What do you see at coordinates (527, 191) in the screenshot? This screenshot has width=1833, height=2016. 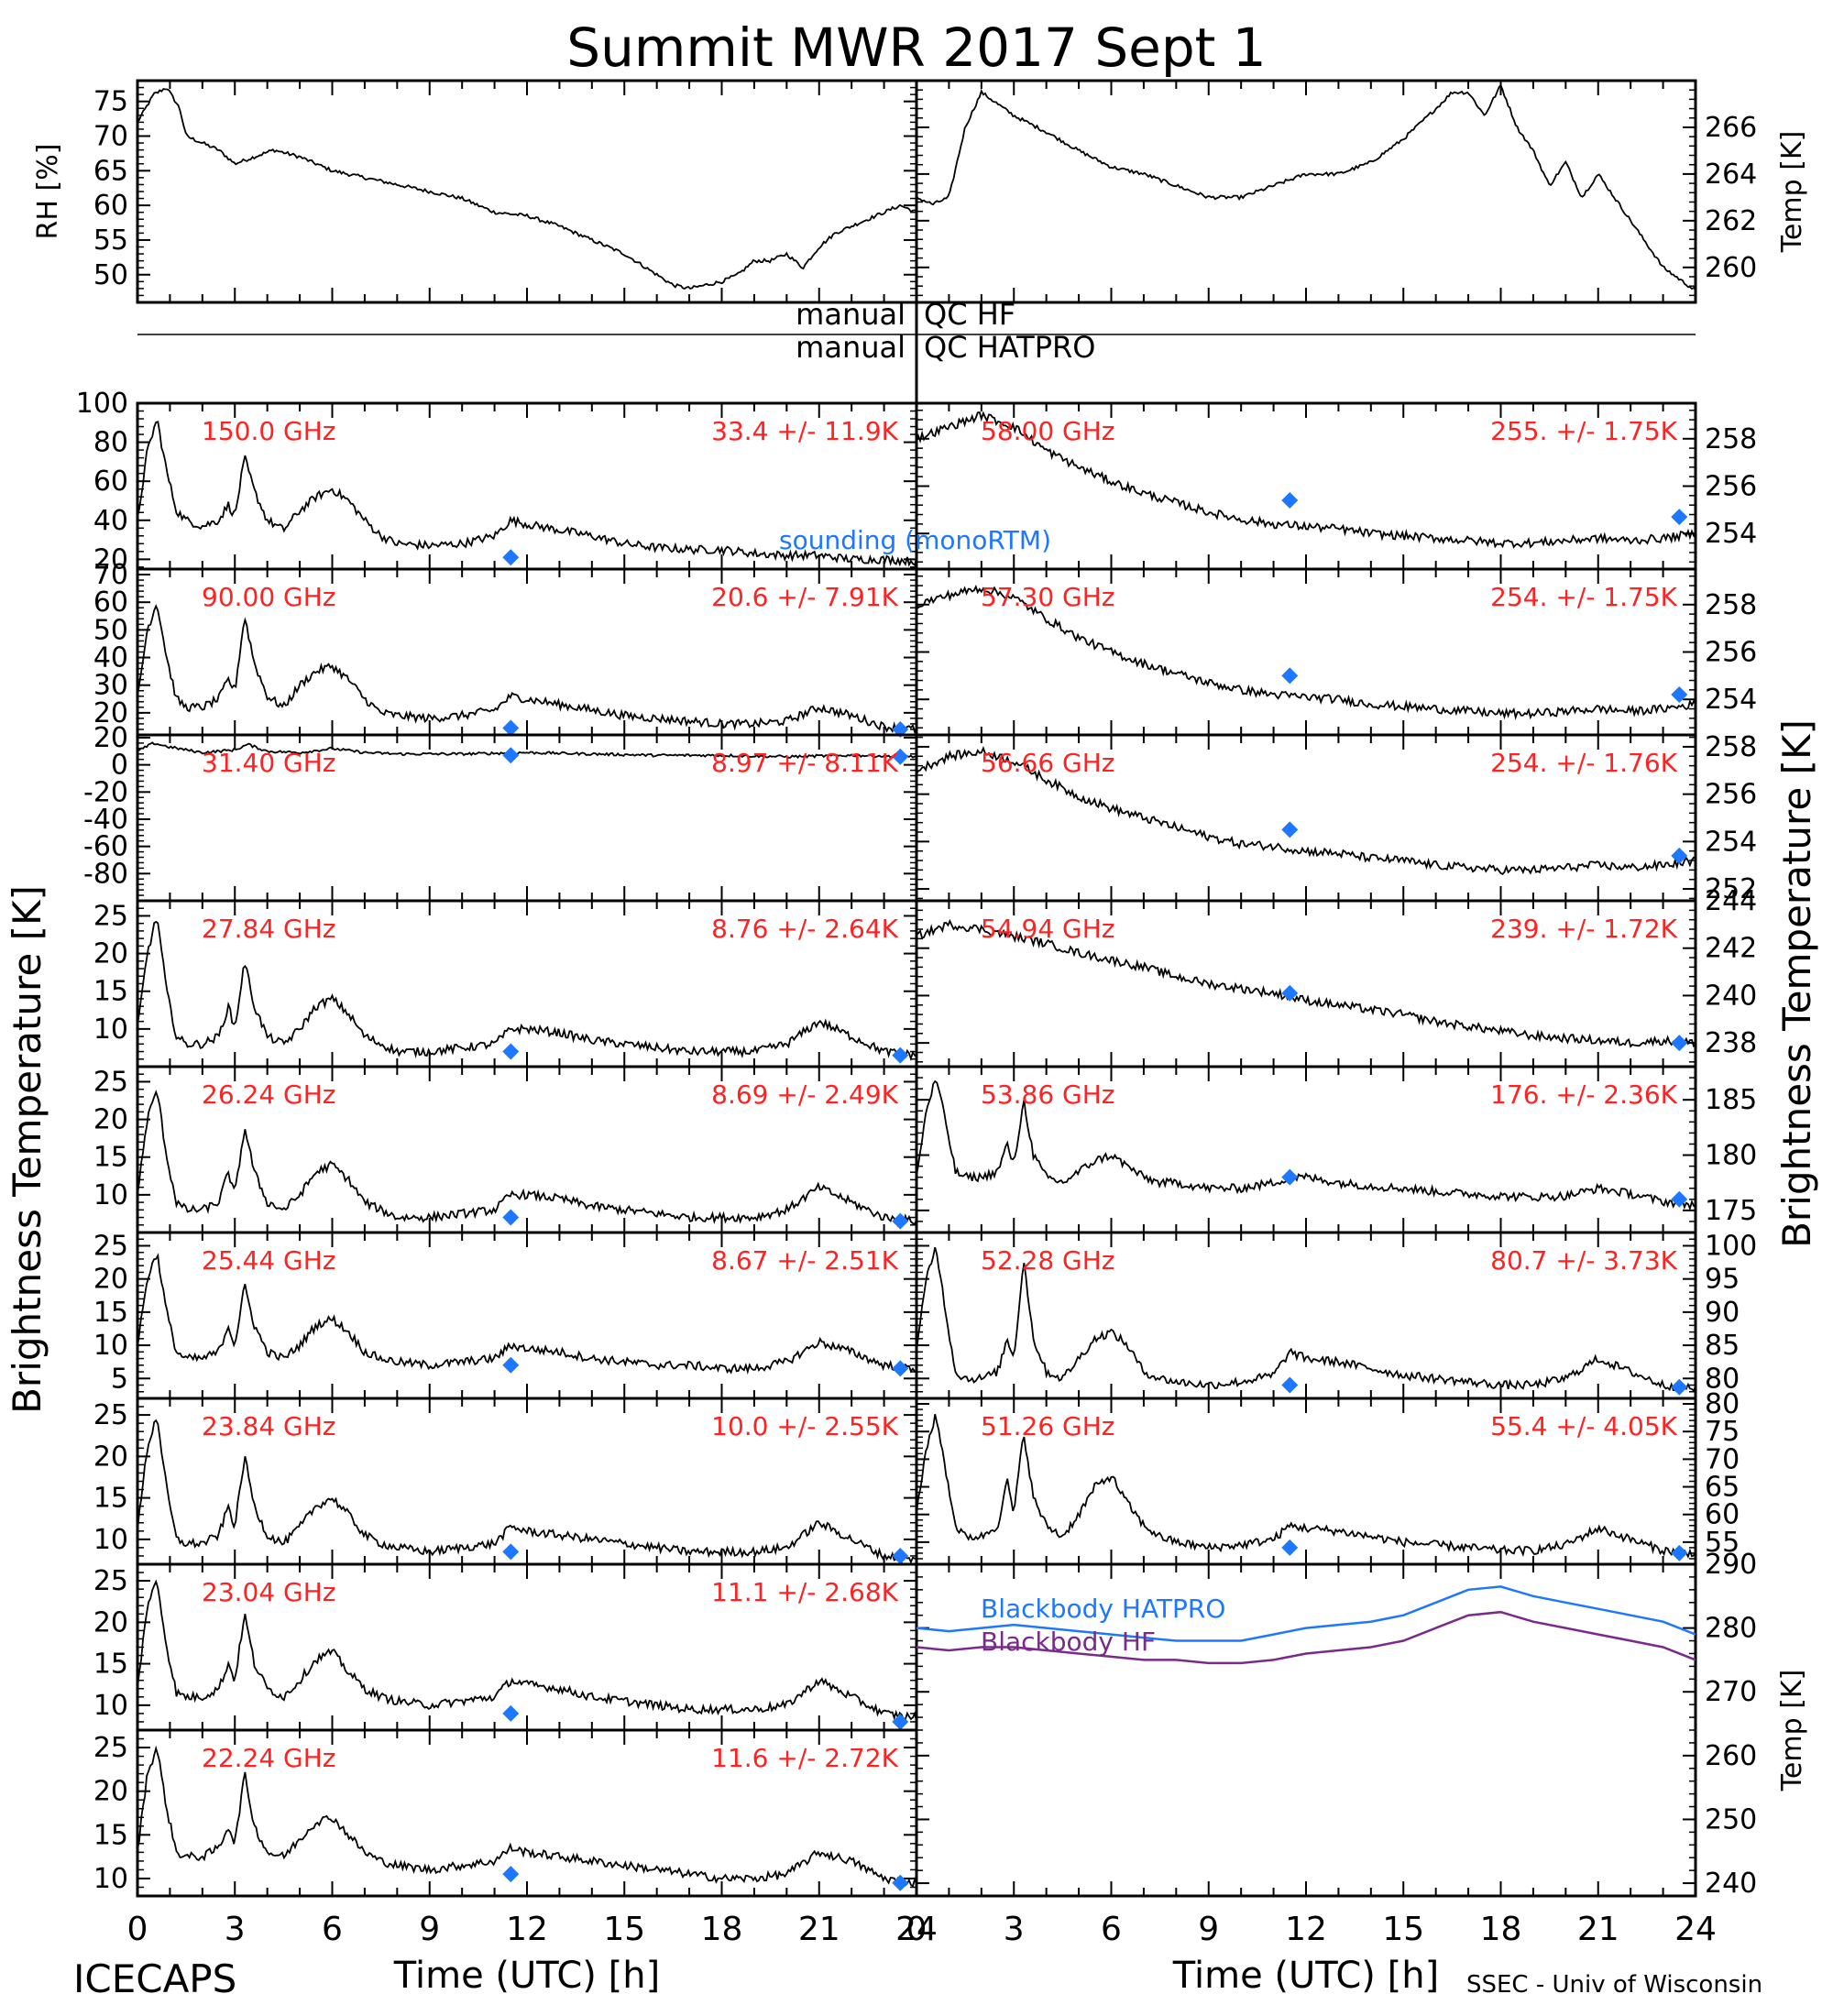 I see `panel-frame` at bounding box center [527, 191].